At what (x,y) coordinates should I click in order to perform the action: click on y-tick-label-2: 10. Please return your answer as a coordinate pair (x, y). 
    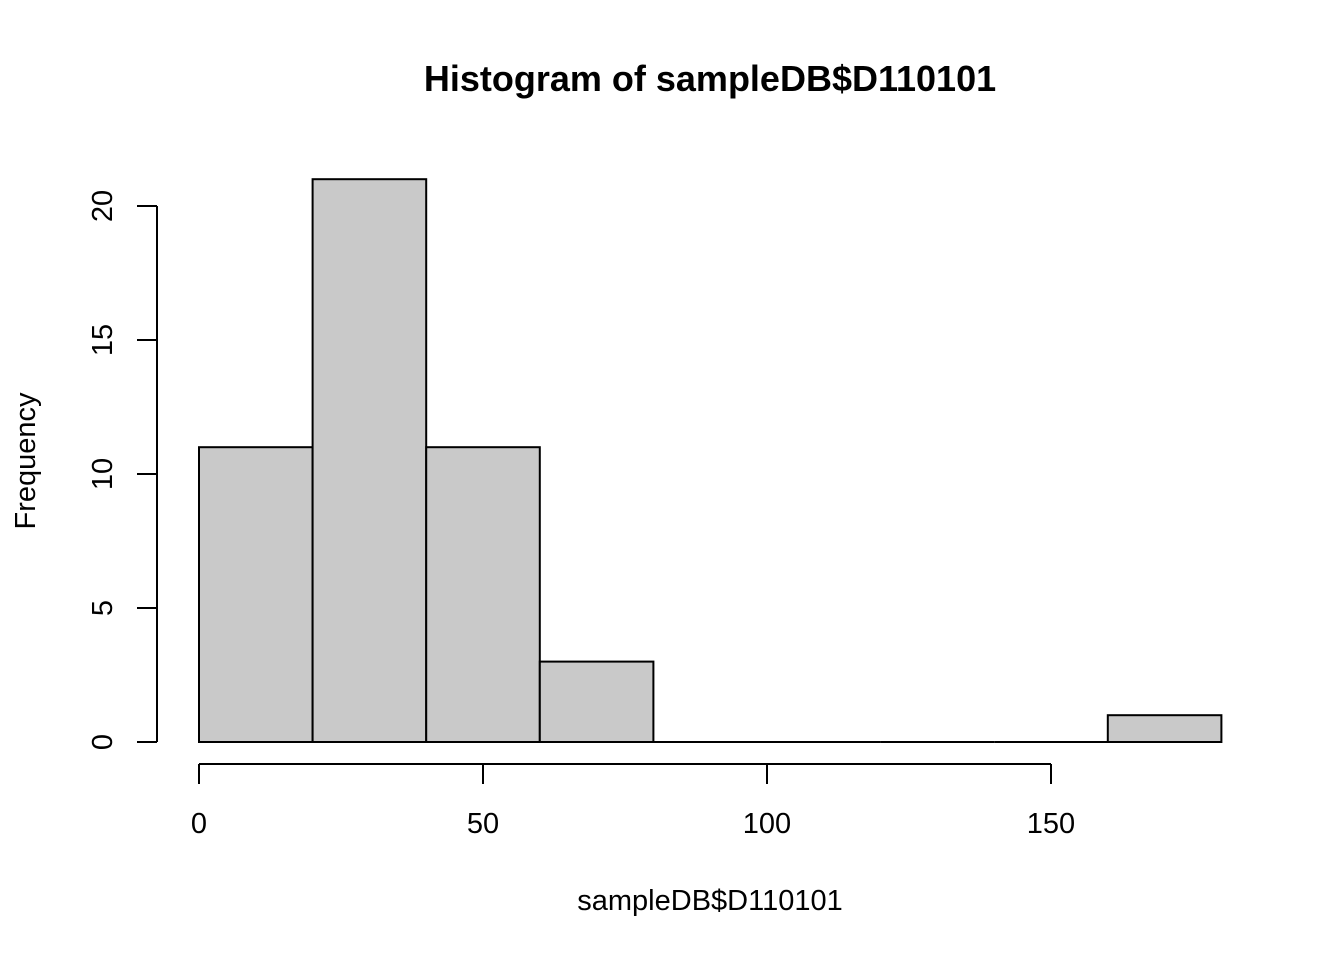
    Looking at the image, I should click on (103, 474).